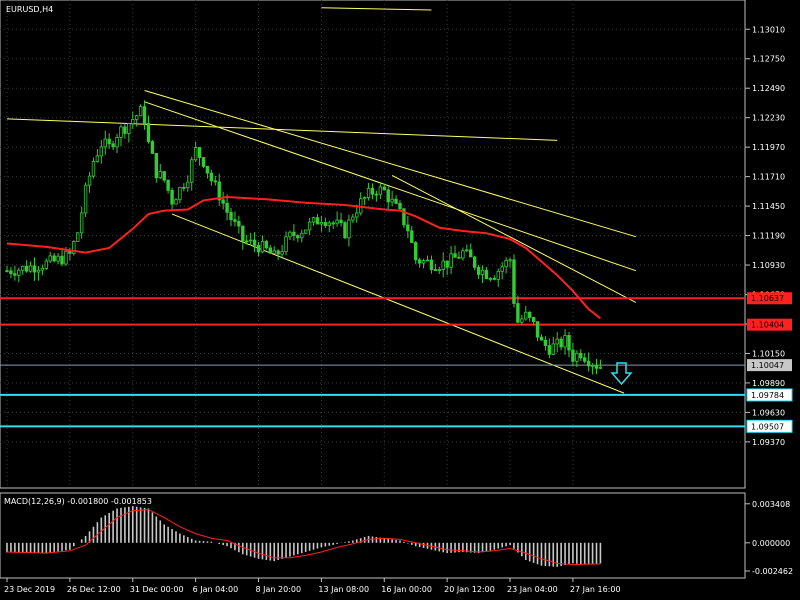  Describe the element at coordinates (769, 538) in the screenshot. I see `macd-axis: 0.003408 0.000000 -0.002462` at that location.